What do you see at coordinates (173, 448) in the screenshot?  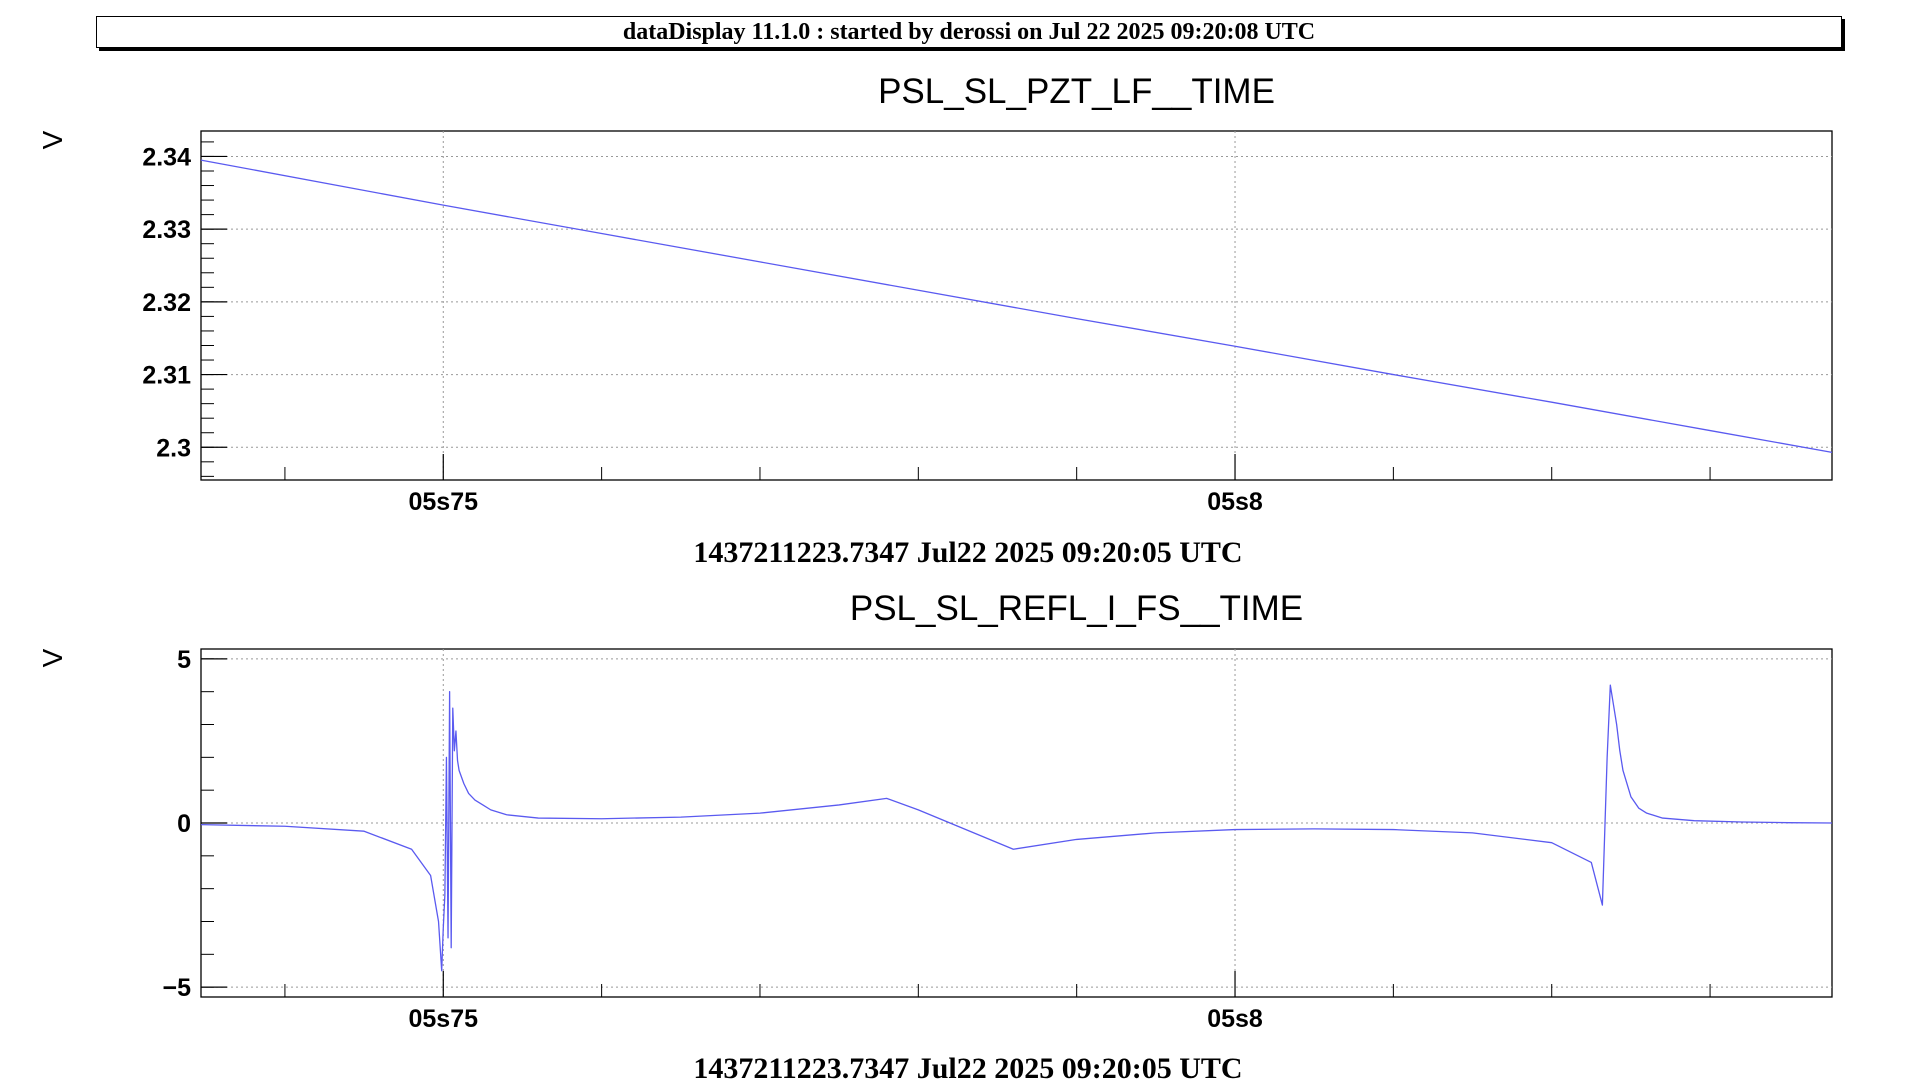 I see `y-tick-label: 2.3` at bounding box center [173, 448].